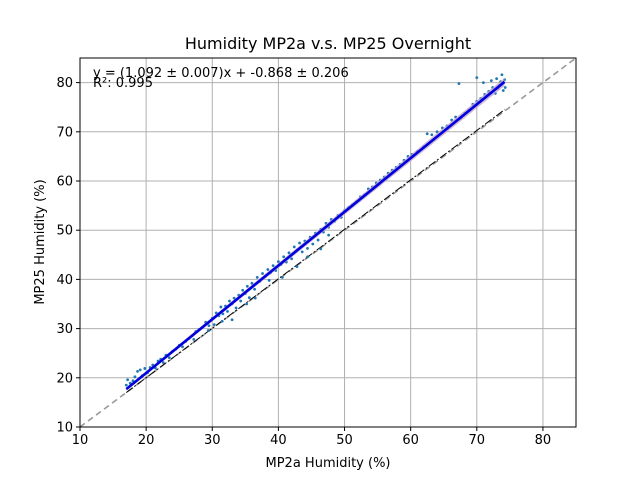  What do you see at coordinates (328, 43) in the screenshot?
I see `chart-title: Humidity MP2a v.s. MP25 Overnight` at bounding box center [328, 43].